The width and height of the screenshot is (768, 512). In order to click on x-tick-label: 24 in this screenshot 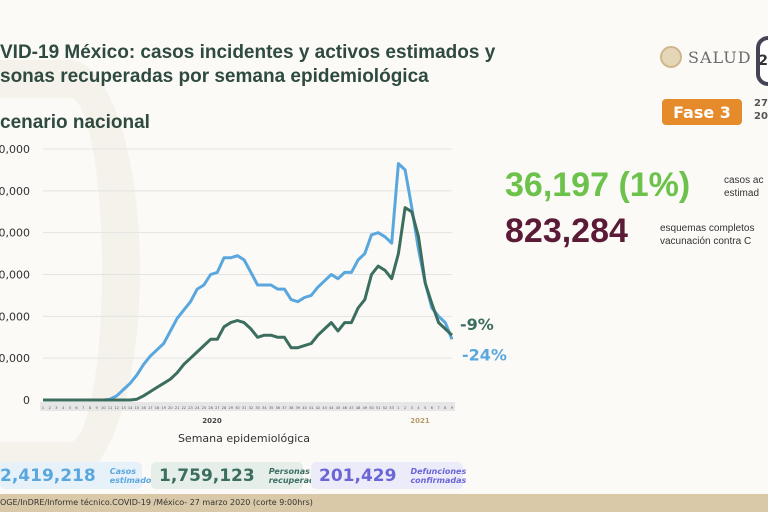, I will do `click(197, 408)`.